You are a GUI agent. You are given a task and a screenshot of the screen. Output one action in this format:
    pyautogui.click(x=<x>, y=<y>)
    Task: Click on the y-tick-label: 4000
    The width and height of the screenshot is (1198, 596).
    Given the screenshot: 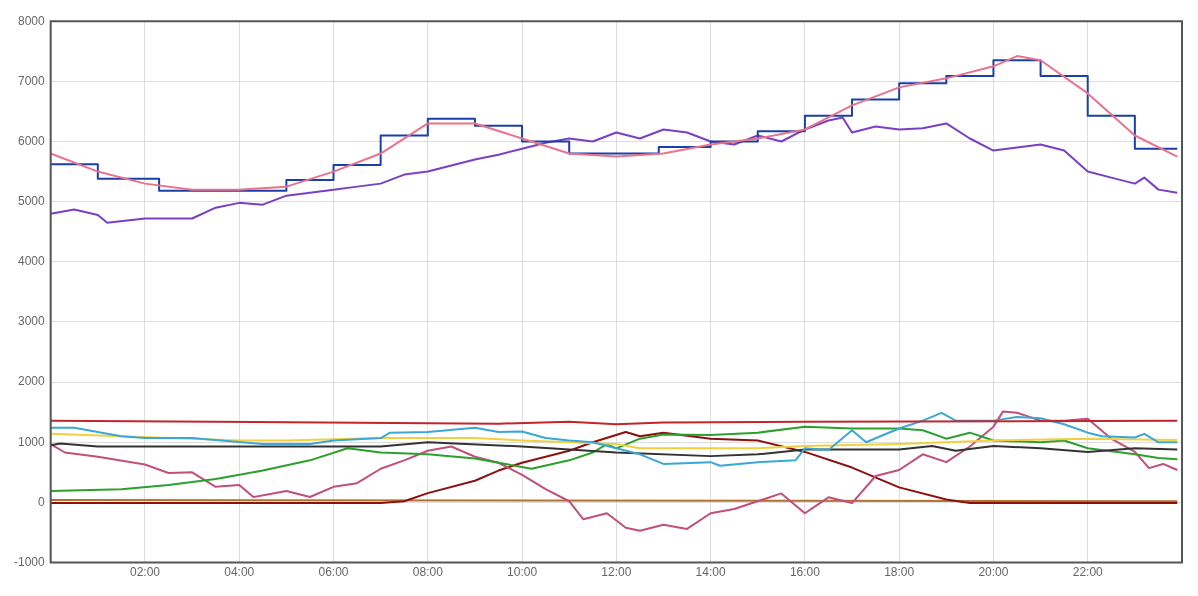 What is the action you would take?
    pyautogui.click(x=31, y=261)
    